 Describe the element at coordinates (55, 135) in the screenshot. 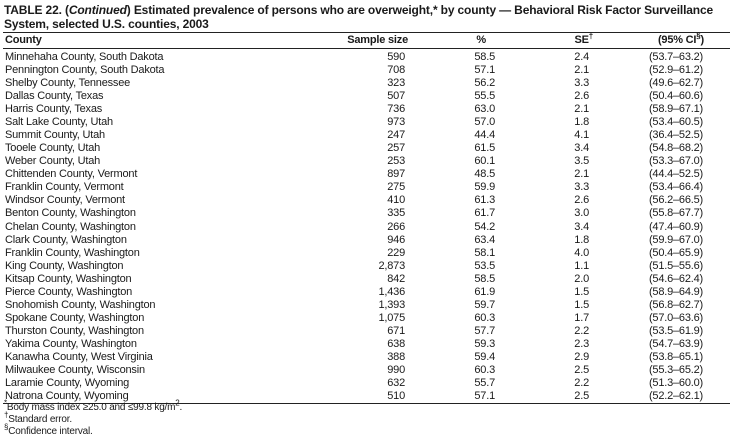

I see `cell-county: Summit County, Utah` at that location.